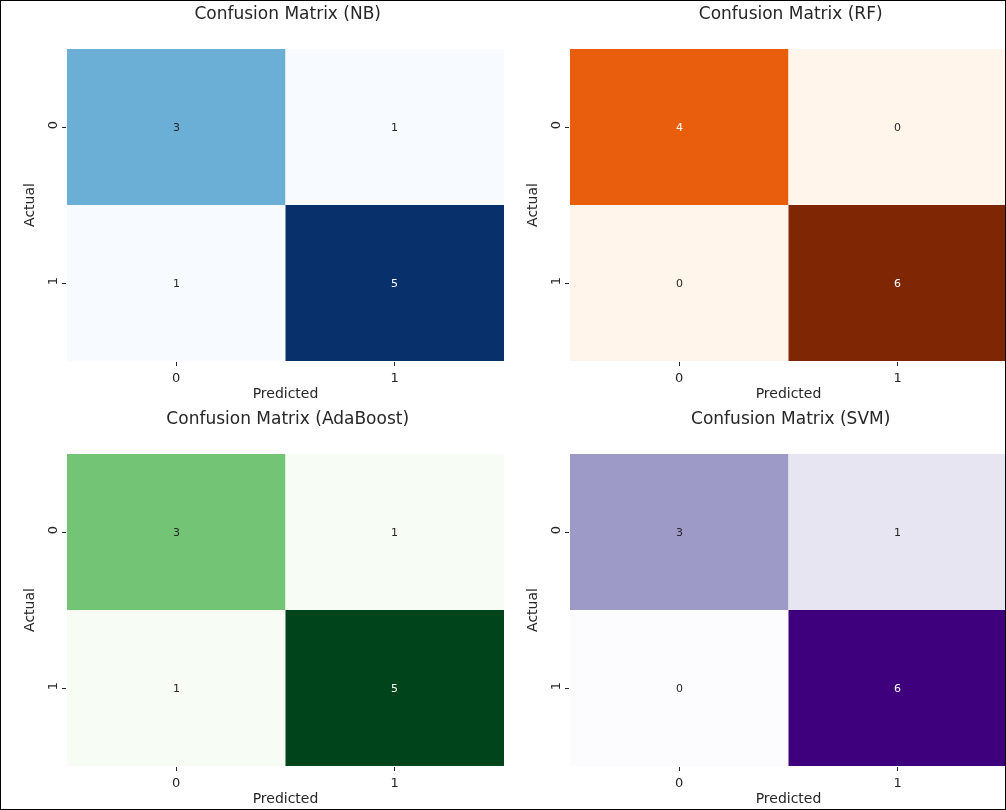 This screenshot has width=1006, height=810. What do you see at coordinates (287, 12) in the screenshot?
I see `chart-title: Confusion Matrix (NB)` at bounding box center [287, 12].